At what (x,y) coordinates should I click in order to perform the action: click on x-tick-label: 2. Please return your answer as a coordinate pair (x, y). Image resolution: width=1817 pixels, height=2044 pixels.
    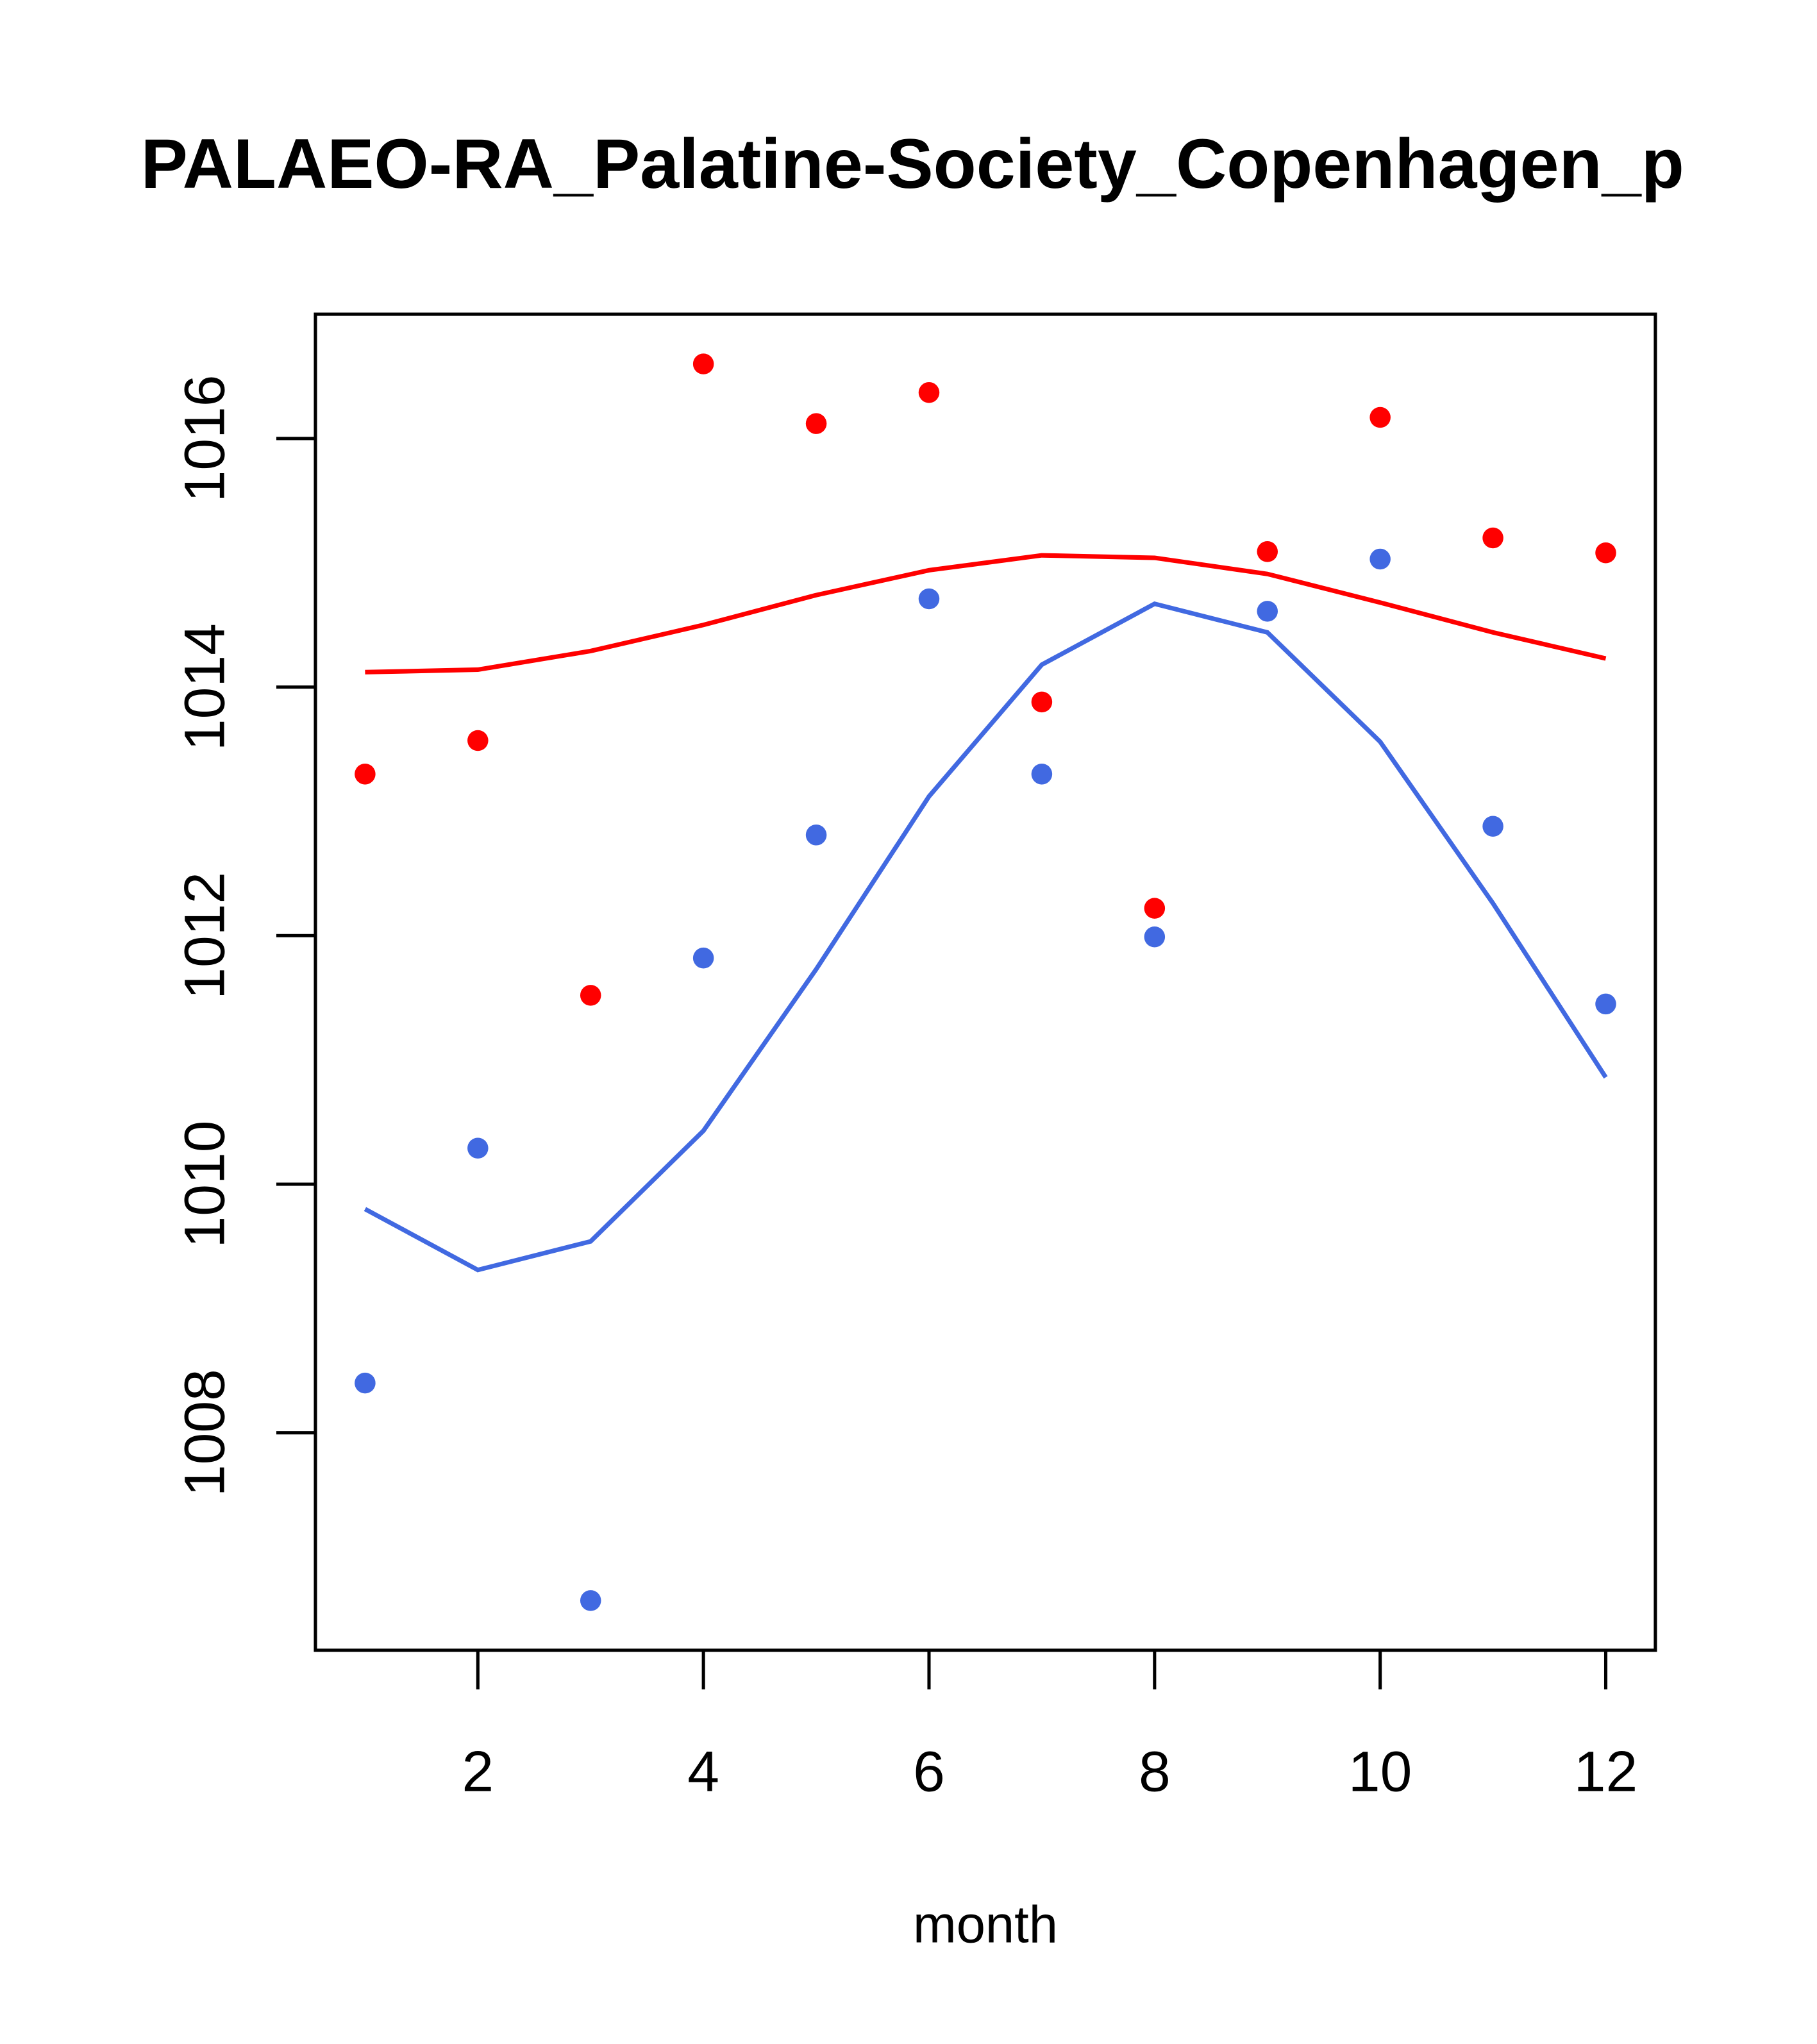
    Looking at the image, I should click on (478, 1771).